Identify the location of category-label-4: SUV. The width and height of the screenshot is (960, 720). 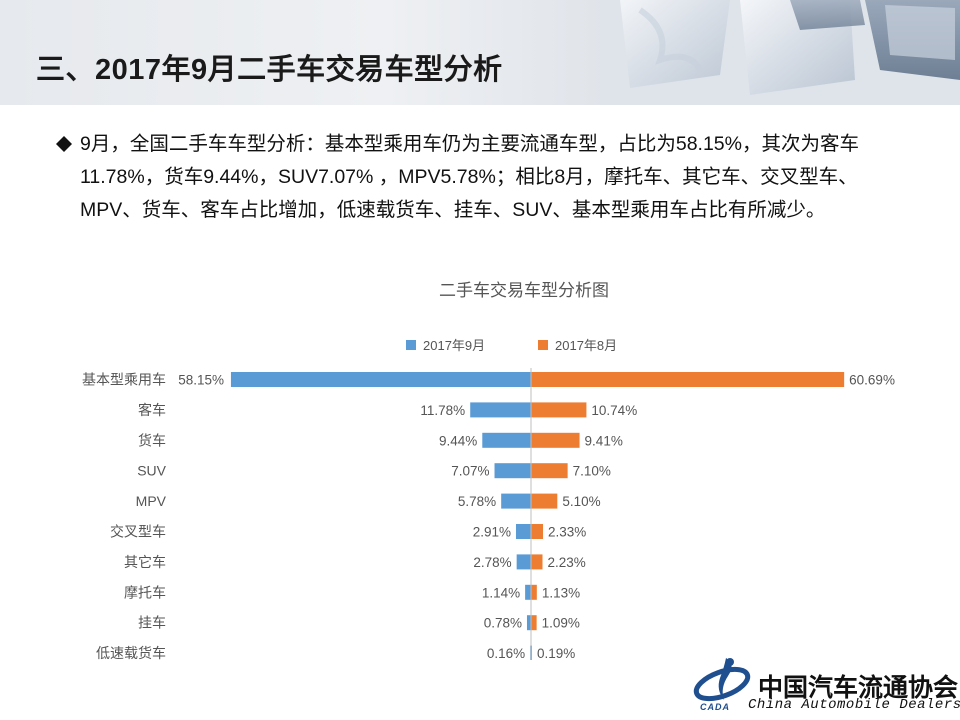
(151, 471).